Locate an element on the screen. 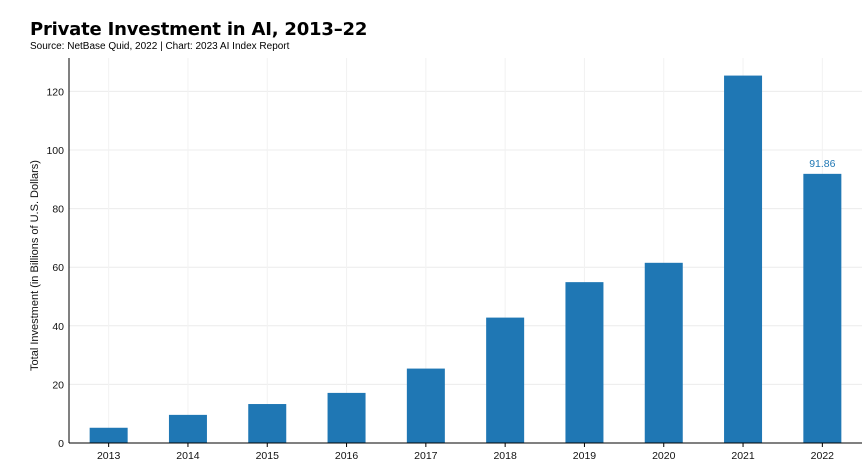 This screenshot has height=469, width=867. x-tick-label: 2018 is located at coordinates (505, 456).